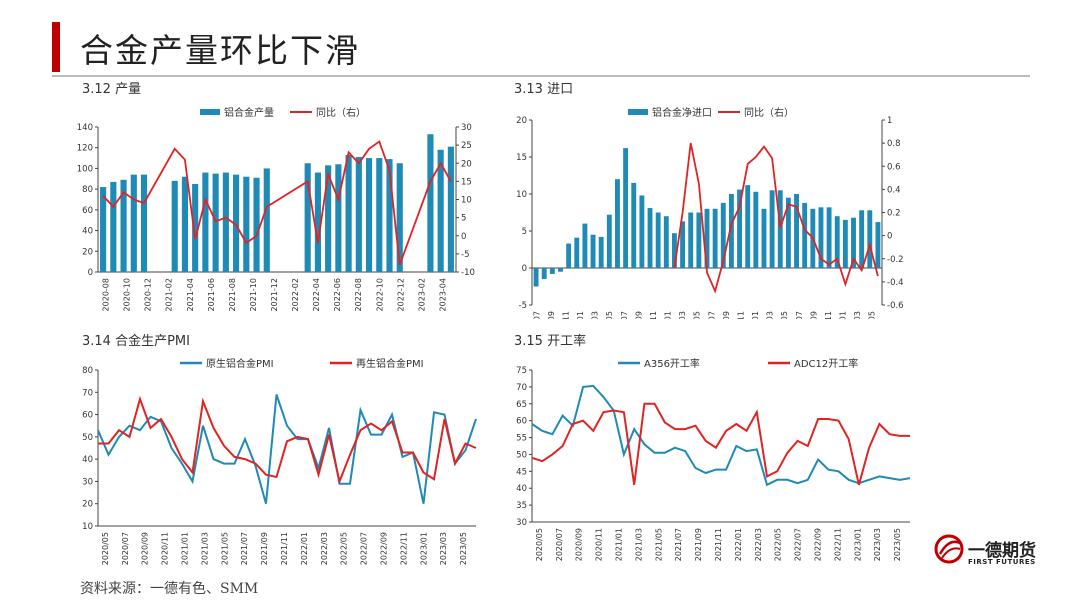 Image resolution: width=1080 pixels, height=608 pixels. Describe the element at coordinates (85, 149) in the screenshot. I see `y-tick-label: 120` at that location.